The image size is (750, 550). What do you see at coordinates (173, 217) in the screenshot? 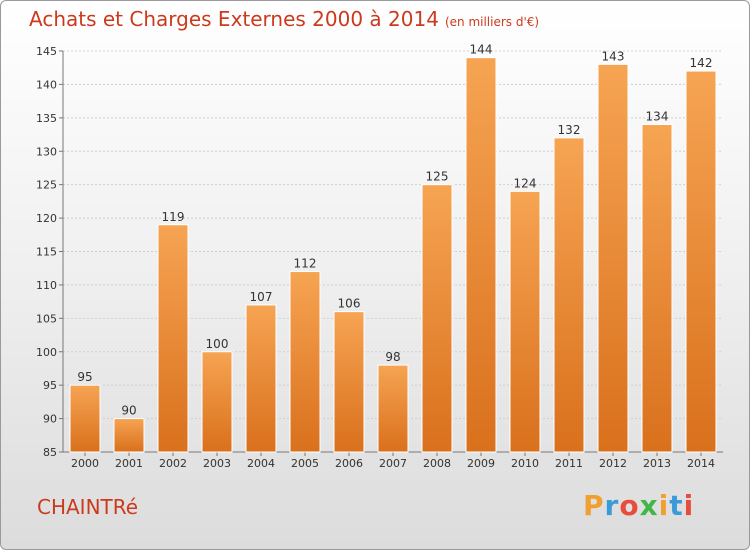
I see `value-label: 119` at bounding box center [173, 217].